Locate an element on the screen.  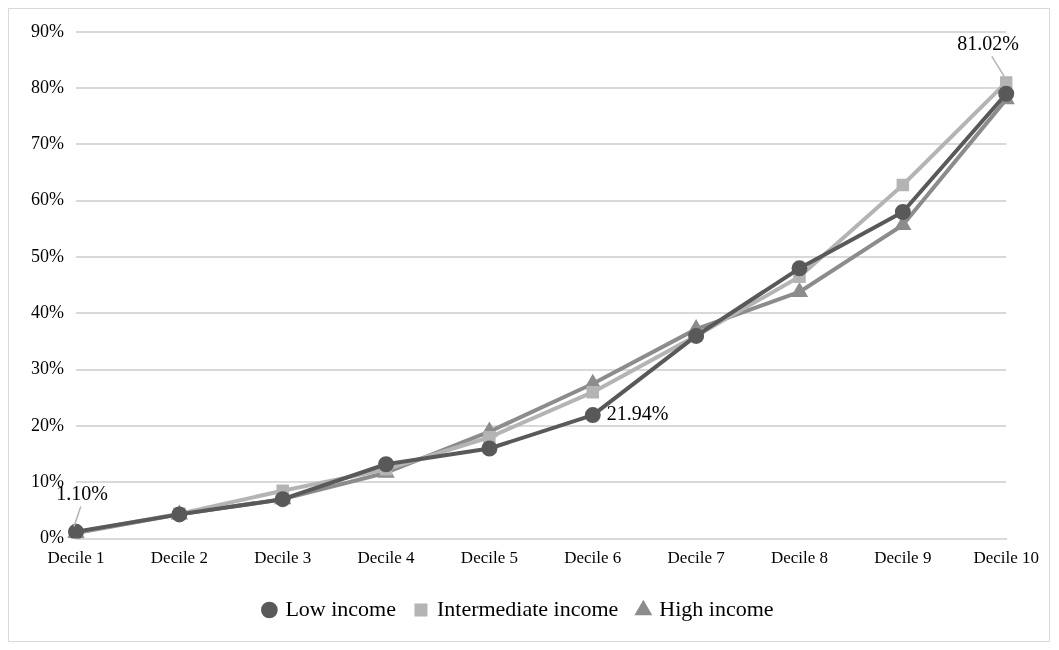
y-tick-label: 90% is located at coordinates (47, 30).